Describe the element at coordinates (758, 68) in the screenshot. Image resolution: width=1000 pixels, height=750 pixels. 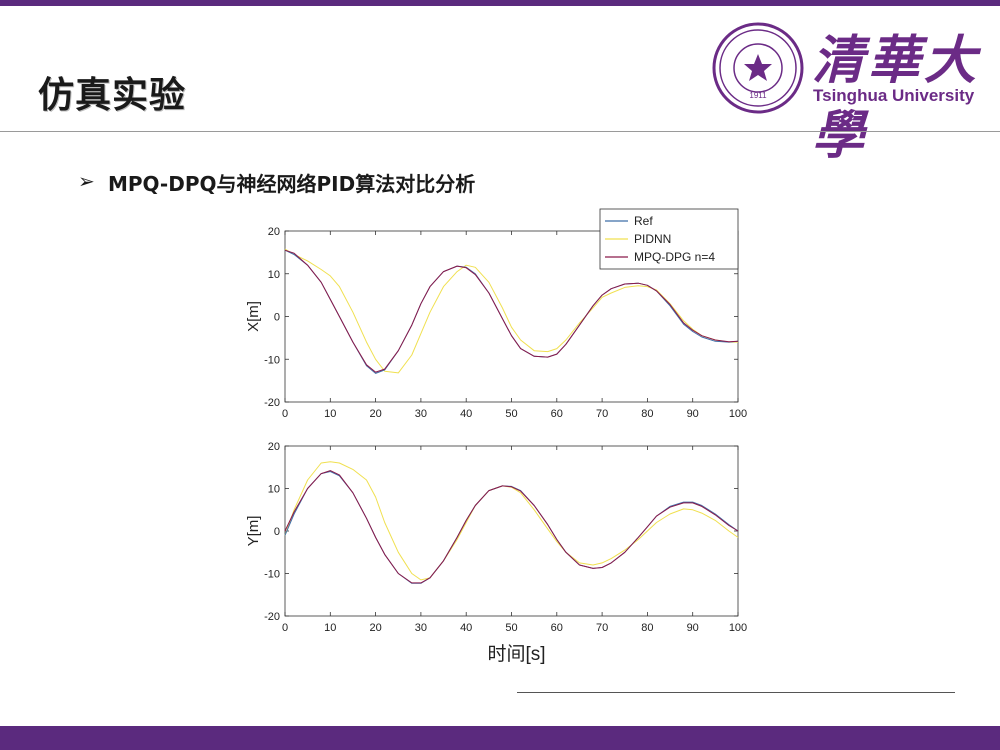
I see `university-seal-logo: 1911` at that location.